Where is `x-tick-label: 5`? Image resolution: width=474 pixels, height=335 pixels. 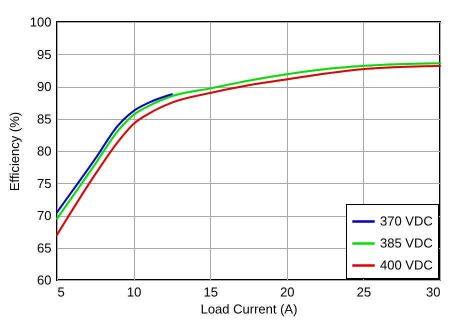
x-tick-label: 5 is located at coordinates (61, 292).